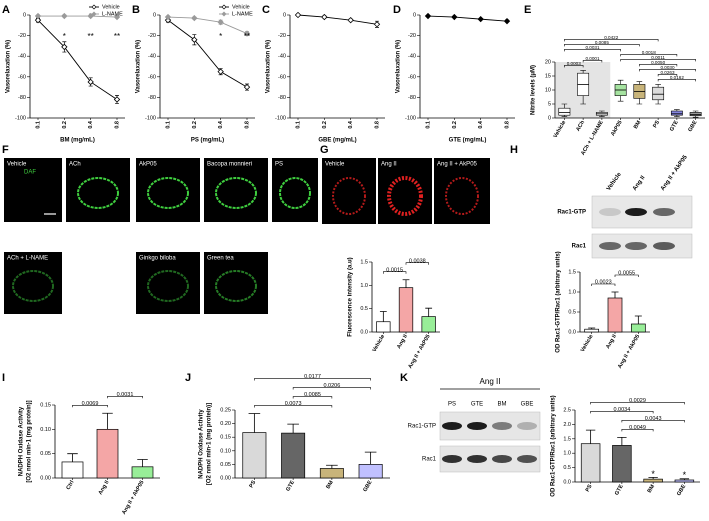 The image size is (709, 521). Describe the element at coordinates (210, 444) in the screenshot. I see `y-axis-label: [O2 nmol min-1 (mg protein)]` at that location.